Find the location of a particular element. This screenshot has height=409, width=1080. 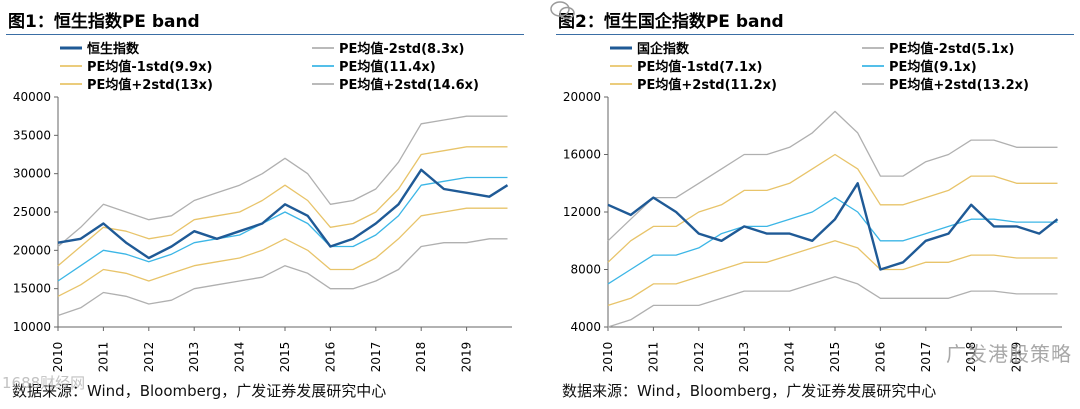

chart-title: 图1：恒生指数PE band is located at coordinates (104, 22).